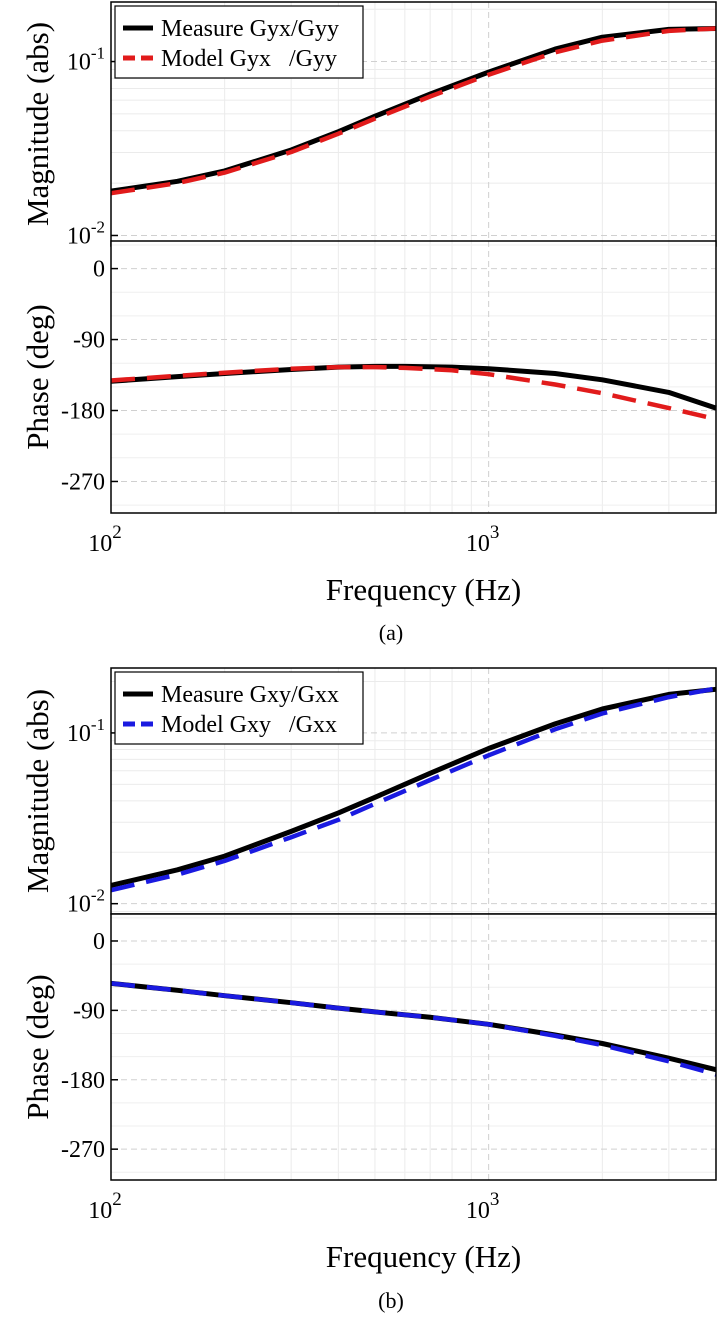 The image size is (722, 1325). Describe the element at coordinates (250, 29) in the screenshot. I see `legend-label: Measure Gyx/Gyy` at that location.